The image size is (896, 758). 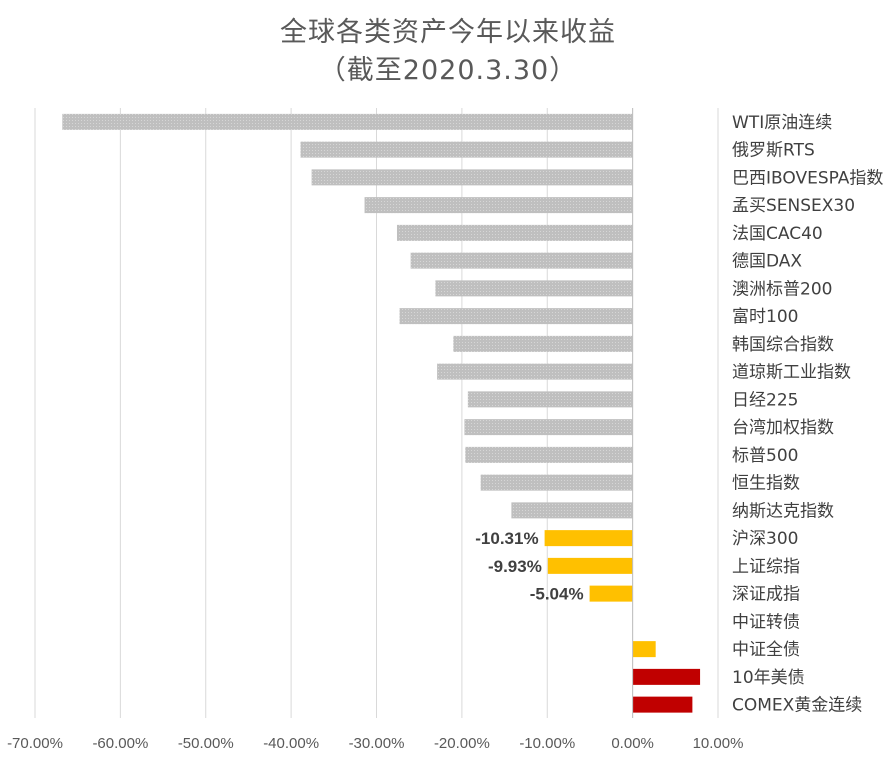 What do you see at coordinates (377, 743) in the screenshot?
I see `x-tick-label: -30.00%` at bounding box center [377, 743].